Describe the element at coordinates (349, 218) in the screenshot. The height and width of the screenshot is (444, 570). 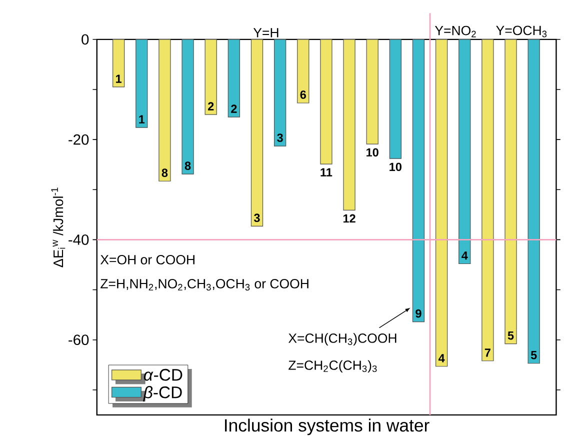
I see `x-tick-label: 12` at that location.